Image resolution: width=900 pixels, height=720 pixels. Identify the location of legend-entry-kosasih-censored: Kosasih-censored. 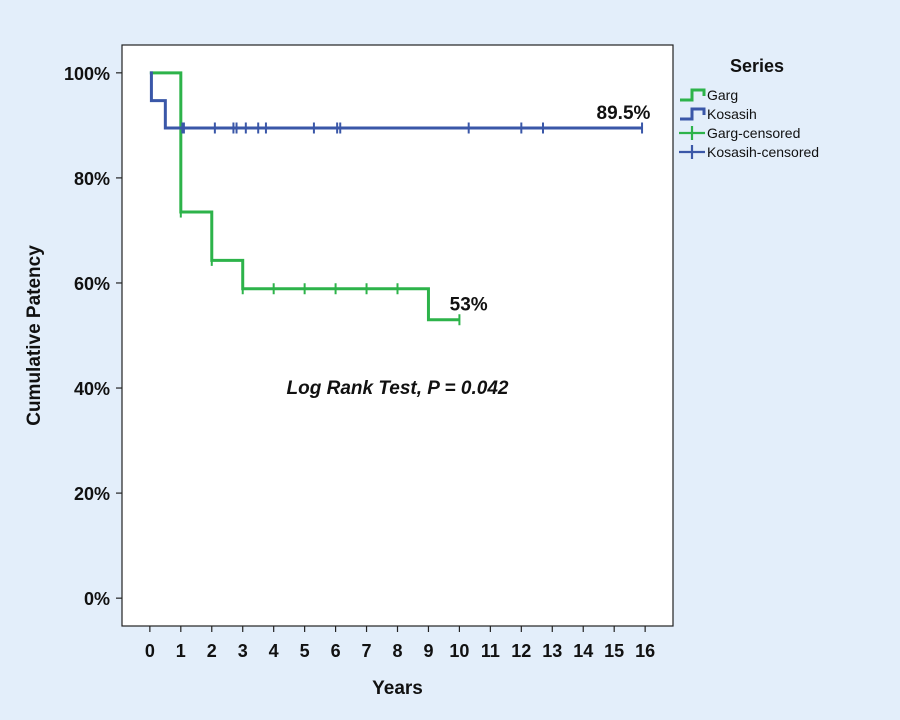
(763, 152).